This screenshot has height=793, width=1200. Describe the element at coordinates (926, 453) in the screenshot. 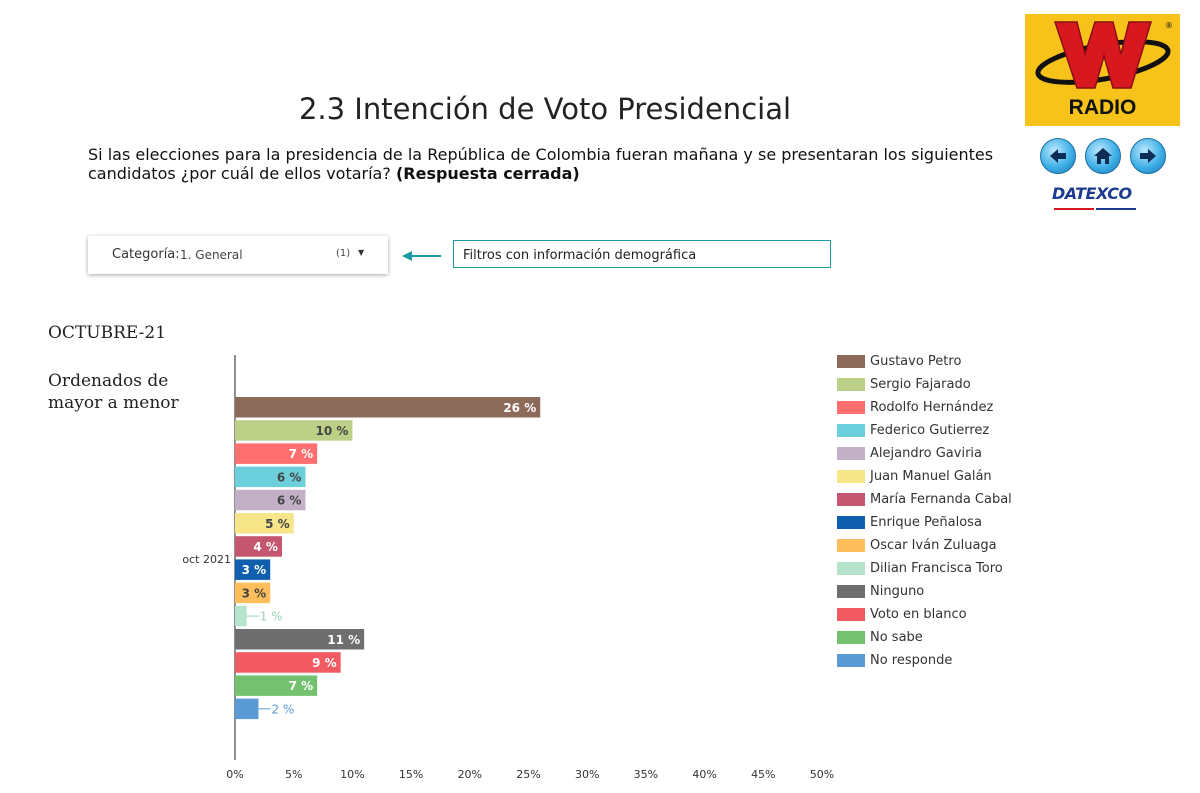

I see `legend-label: Alejandro Gaviria` at that location.